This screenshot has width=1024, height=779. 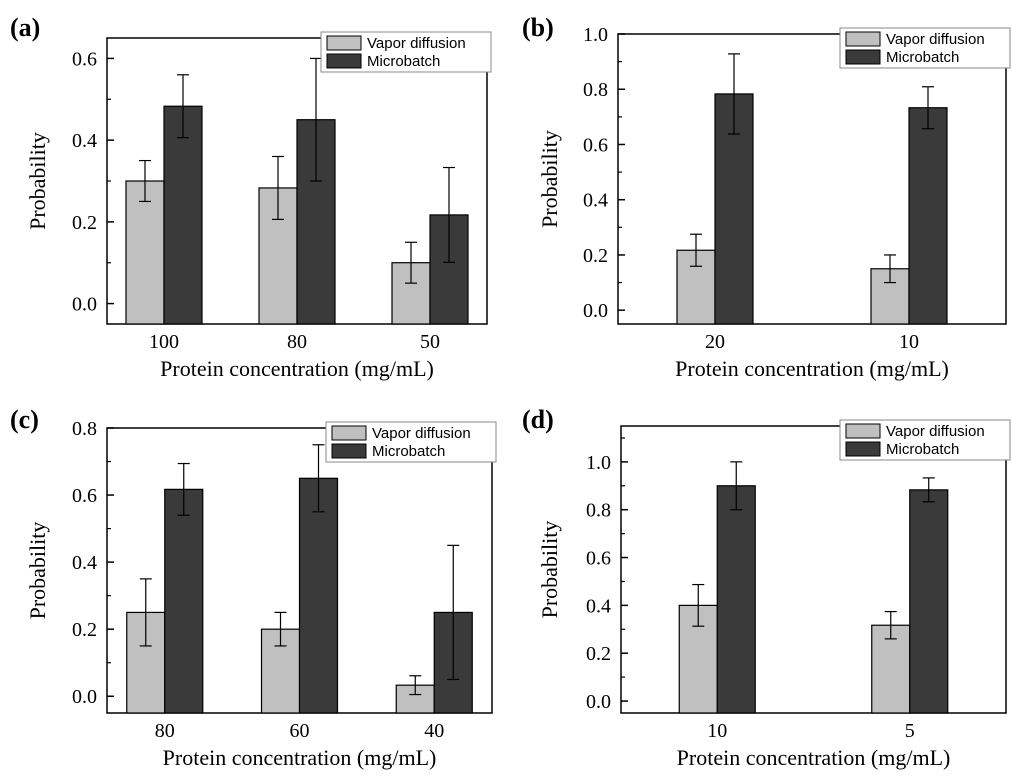 I want to click on panel-label: (d), so click(x=538, y=419).